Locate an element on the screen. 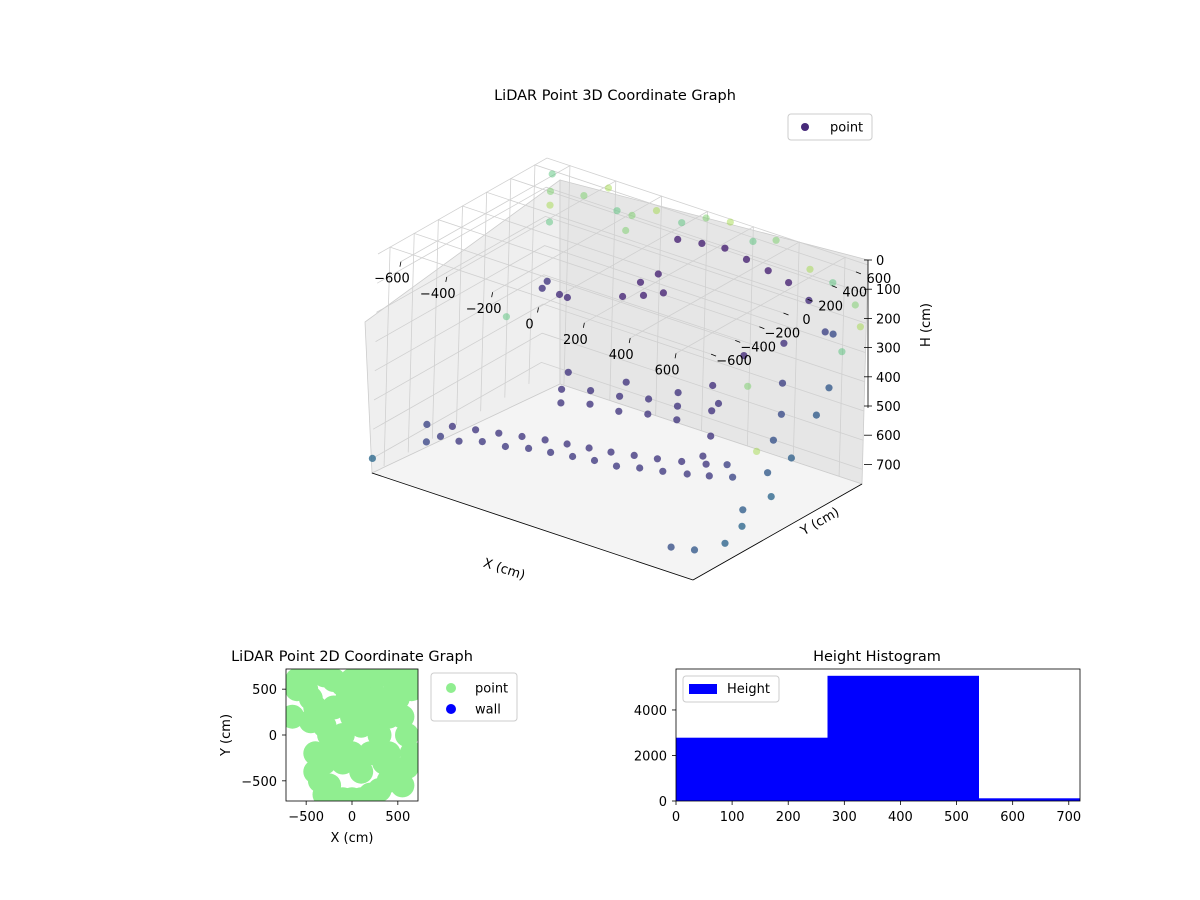 The height and width of the screenshot is (900, 1200). histogram-y-tick-label: 4000 is located at coordinates (650, 711).